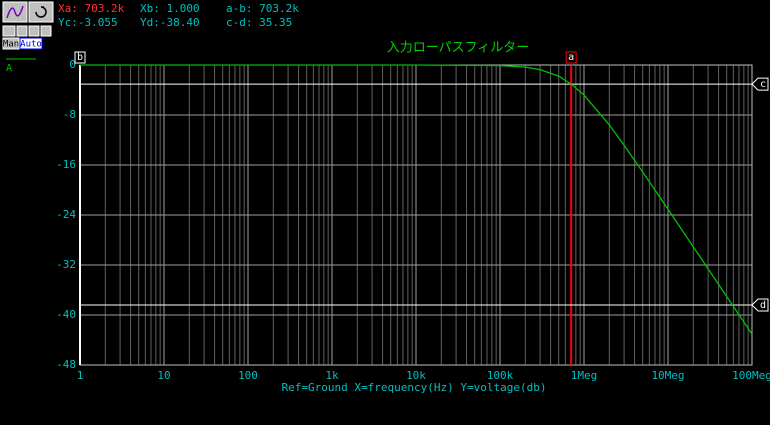 The image size is (770, 425). Describe the element at coordinates (584, 375) in the screenshot. I see `x-tick-label: 1Meg` at that location.